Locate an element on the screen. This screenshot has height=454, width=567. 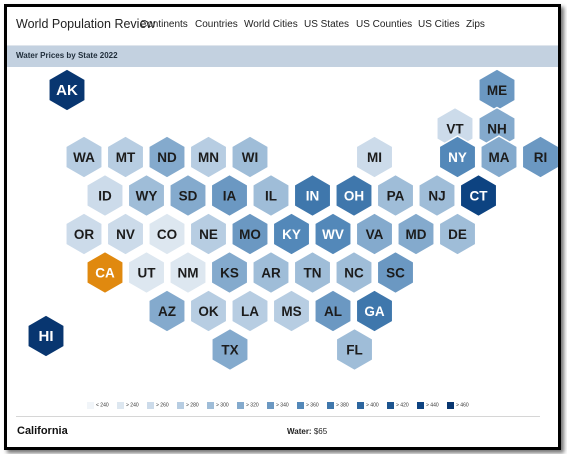
state-hex-oh: OH is located at coordinates (354, 195).